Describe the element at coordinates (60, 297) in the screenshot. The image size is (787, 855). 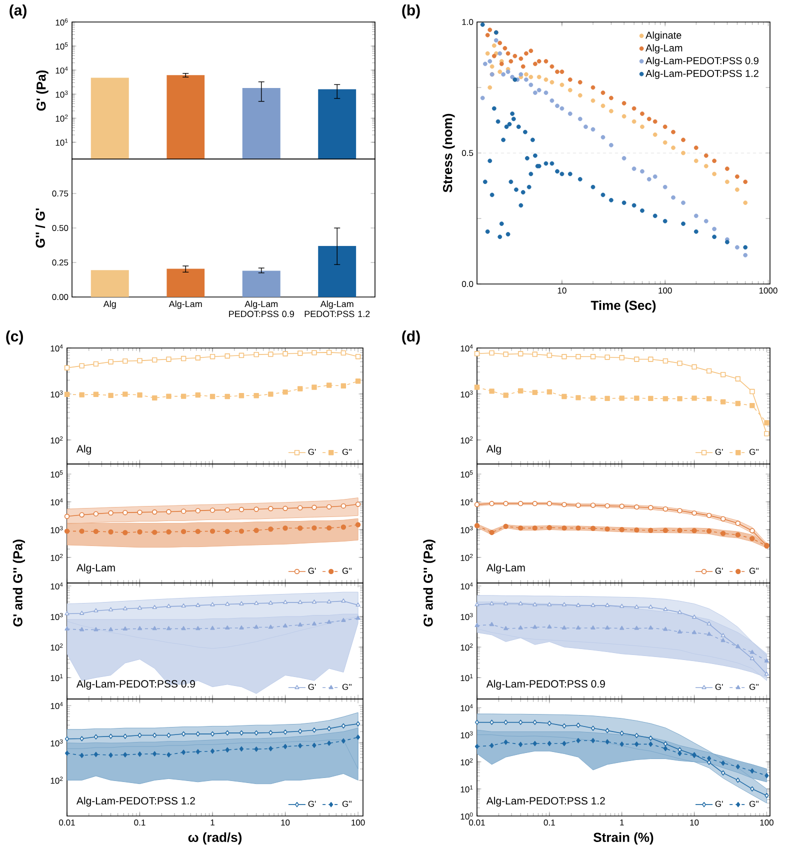
I see `y-tick-label: 0.00` at that location.